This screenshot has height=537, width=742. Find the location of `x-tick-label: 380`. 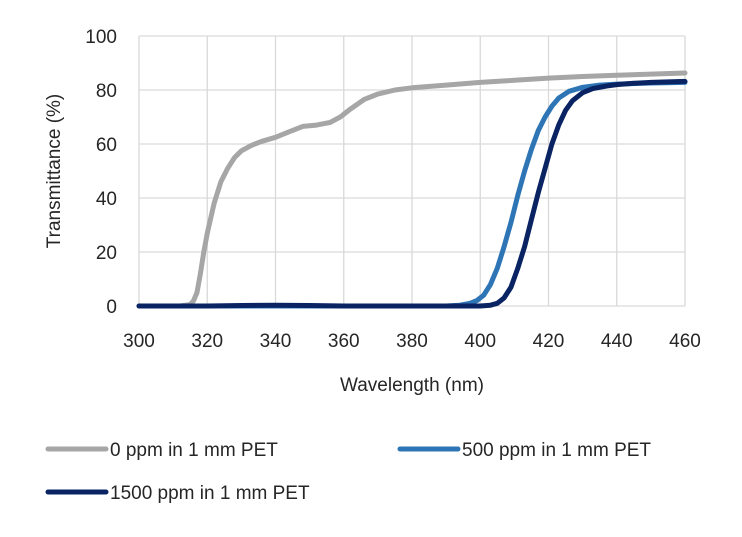

x-tick-label: 380 is located at coordinates (412, 341).